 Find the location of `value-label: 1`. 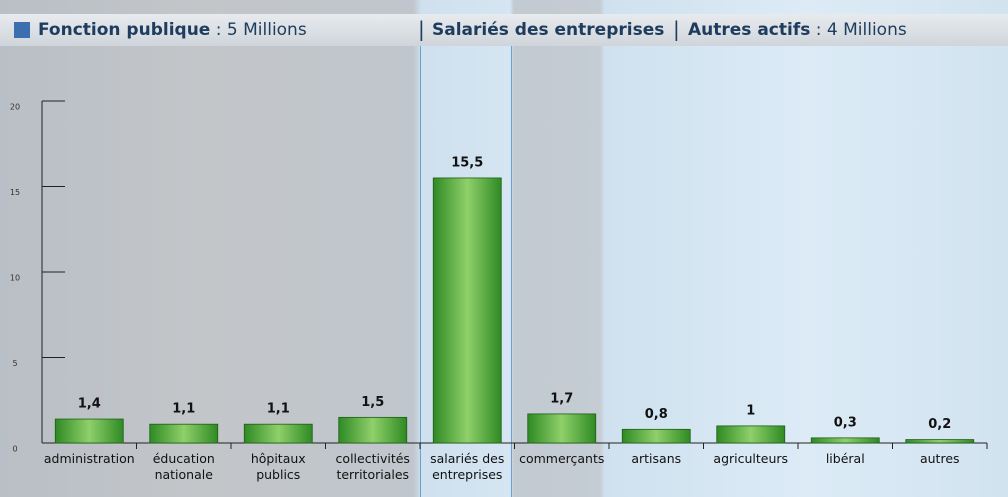

value-label: 1 is located at coordinates (750, 410).